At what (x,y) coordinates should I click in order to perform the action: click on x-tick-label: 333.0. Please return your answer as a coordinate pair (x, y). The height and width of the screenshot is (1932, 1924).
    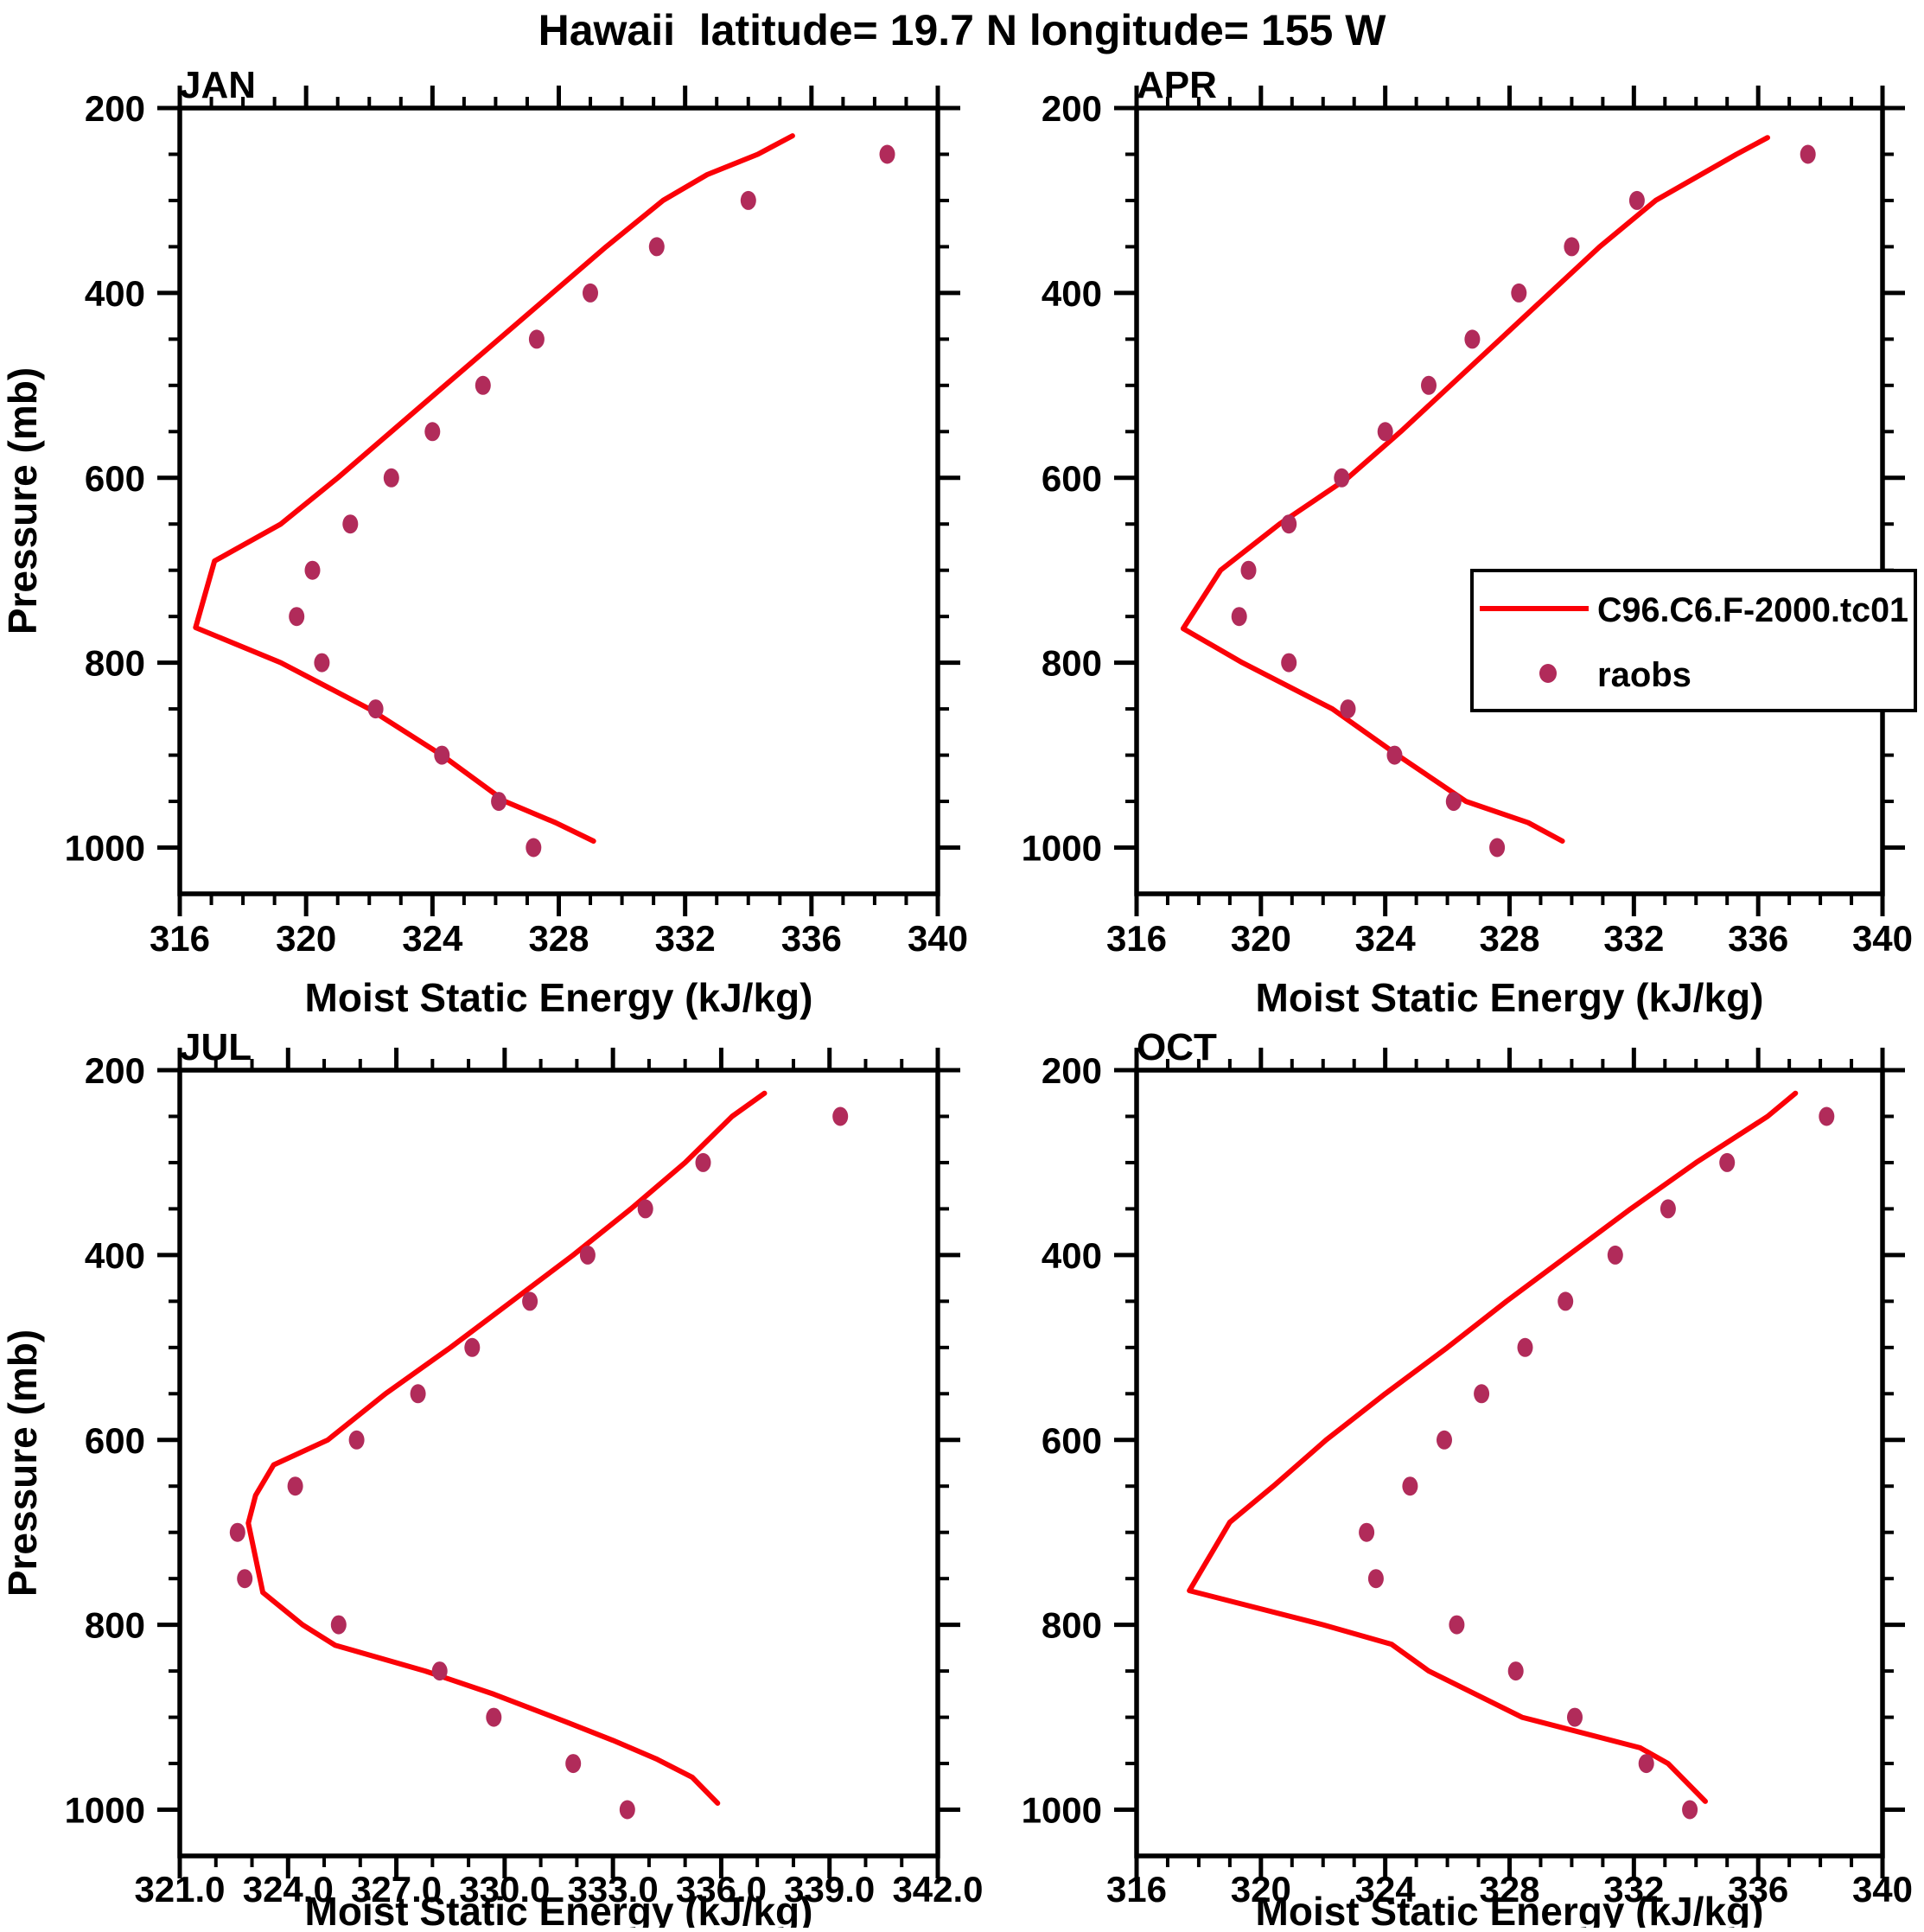
    Looking at the image, I should click on (613, 1889).